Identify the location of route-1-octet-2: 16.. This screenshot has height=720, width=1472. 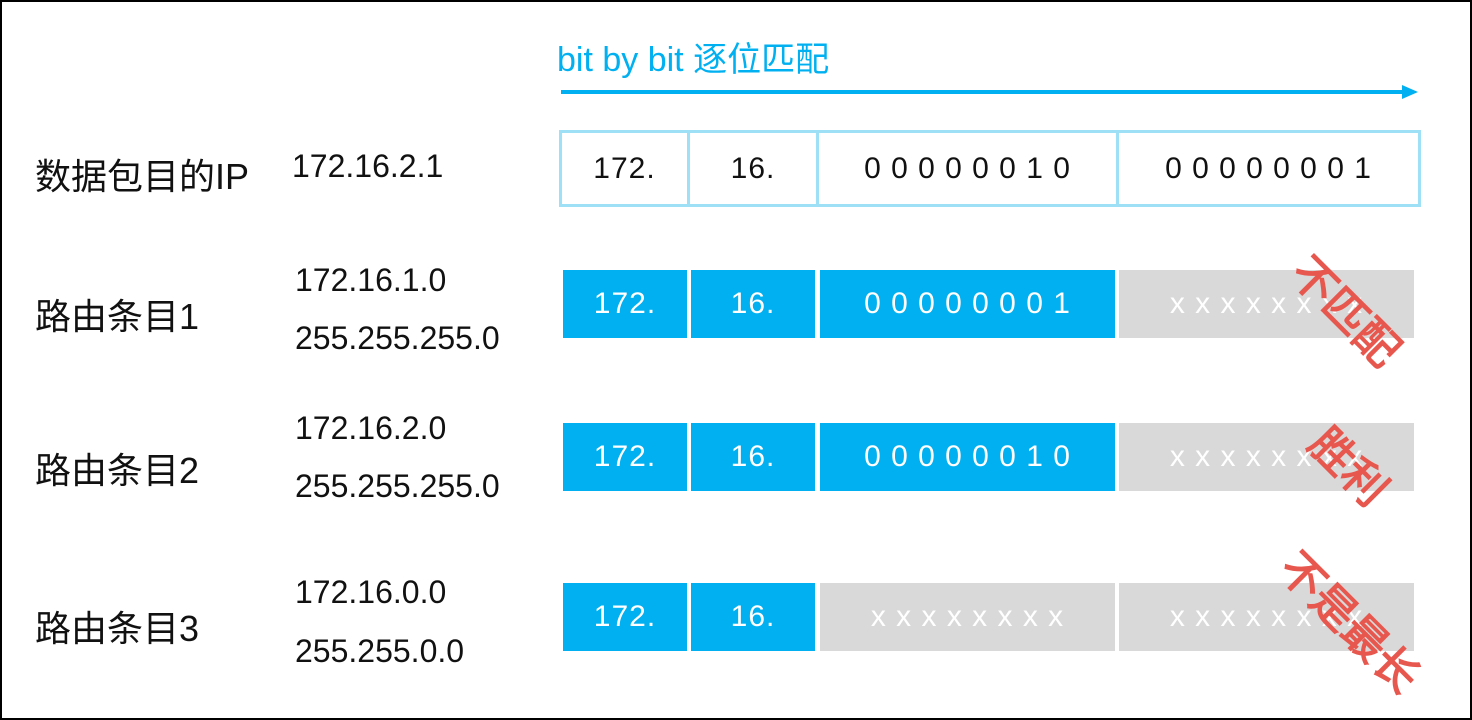
(753, 304).